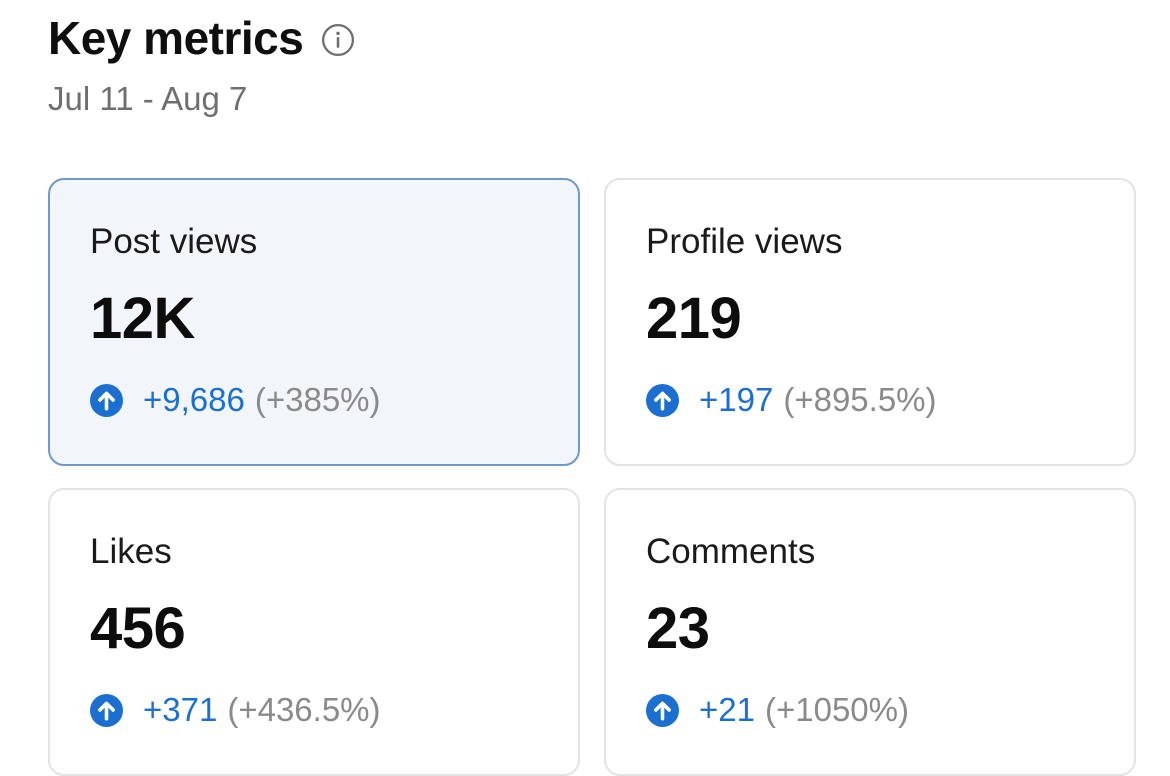 Image resolution: width=1170 pixels, height=776 pixels. Describe the element at coordinates (304, 709) in the screenshot. I see `delta-percent: (+436.5%)` at that location.